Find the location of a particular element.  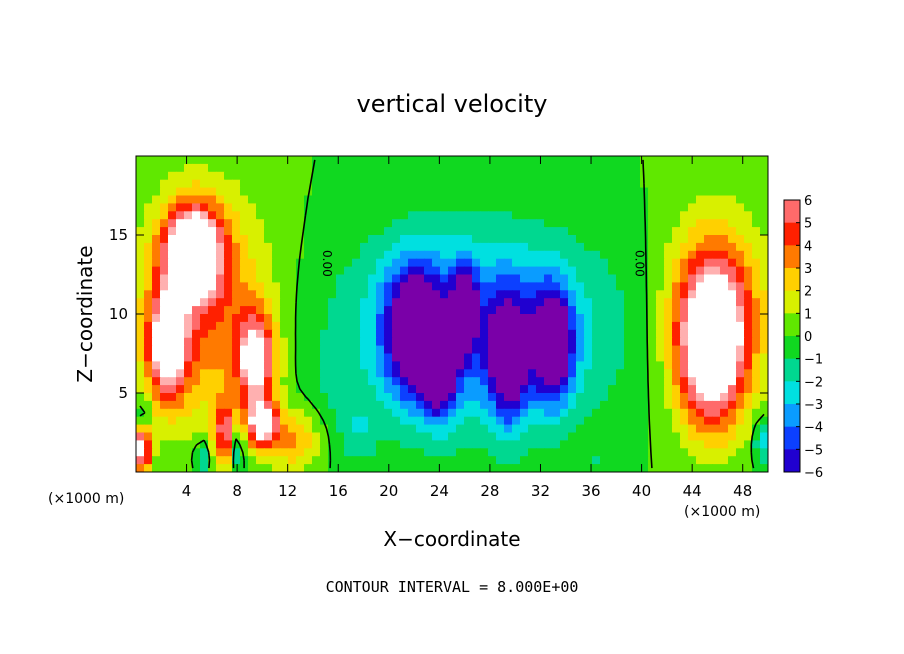

contour-labels: 0.00 0.00 is located at coordinates (483, 263).